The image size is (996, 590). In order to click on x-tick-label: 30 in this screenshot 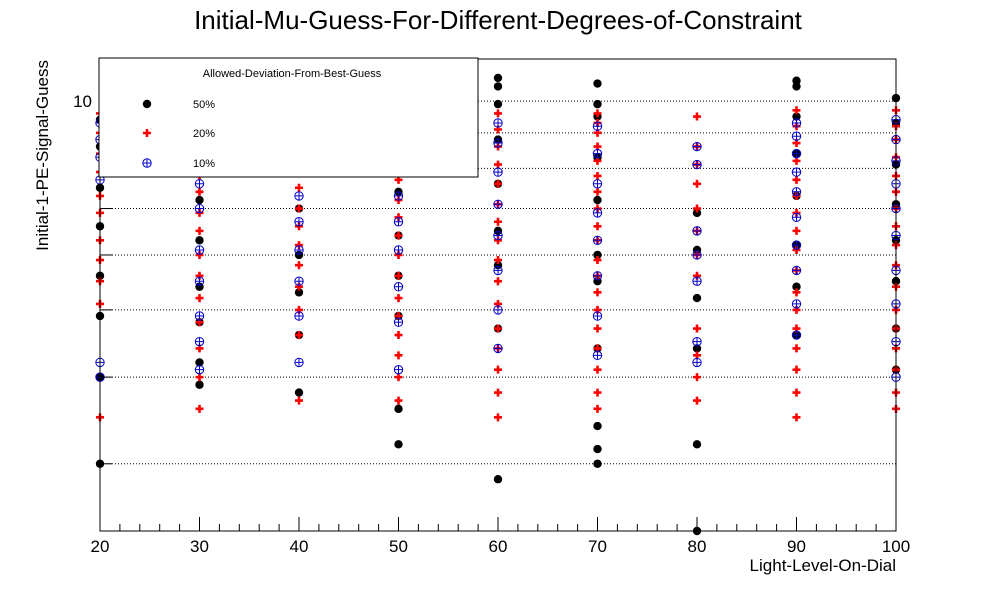, I will do `click(199, 546)`.